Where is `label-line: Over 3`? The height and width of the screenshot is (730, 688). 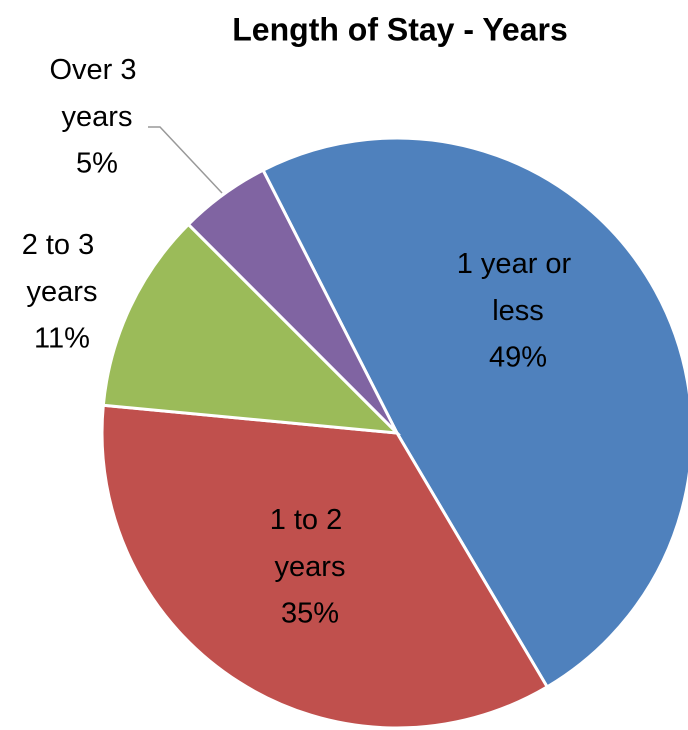 label-line: Over 3 is located at coordinates (96, 70).